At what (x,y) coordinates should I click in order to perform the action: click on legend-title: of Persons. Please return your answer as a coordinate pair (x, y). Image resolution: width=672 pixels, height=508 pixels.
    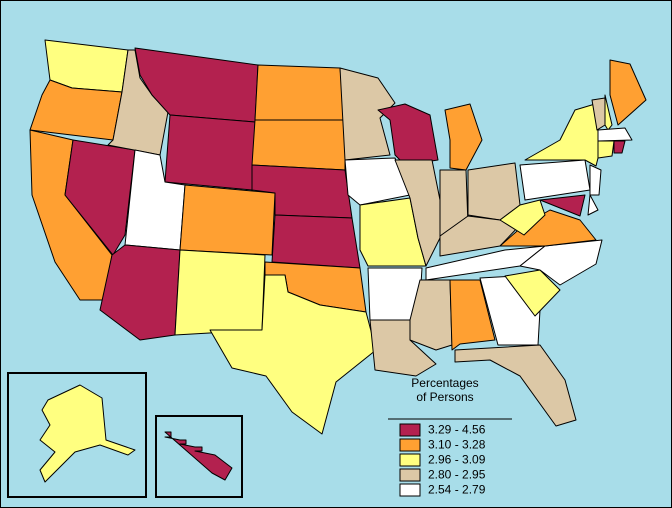
    Looking at the image, I should click on (444, 397).